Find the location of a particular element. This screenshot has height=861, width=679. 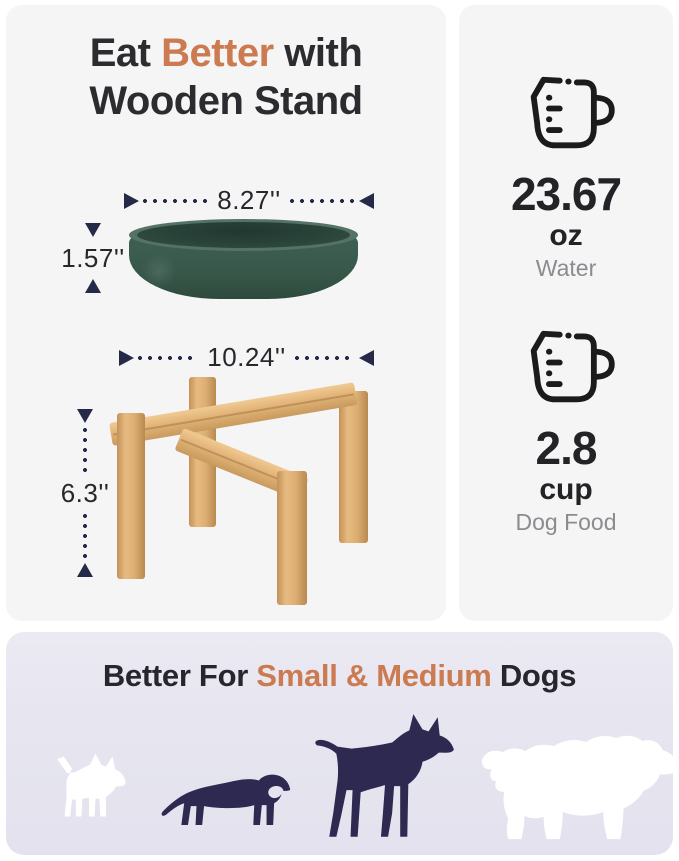

bowl-cavity is located at coordinates (243, 235).